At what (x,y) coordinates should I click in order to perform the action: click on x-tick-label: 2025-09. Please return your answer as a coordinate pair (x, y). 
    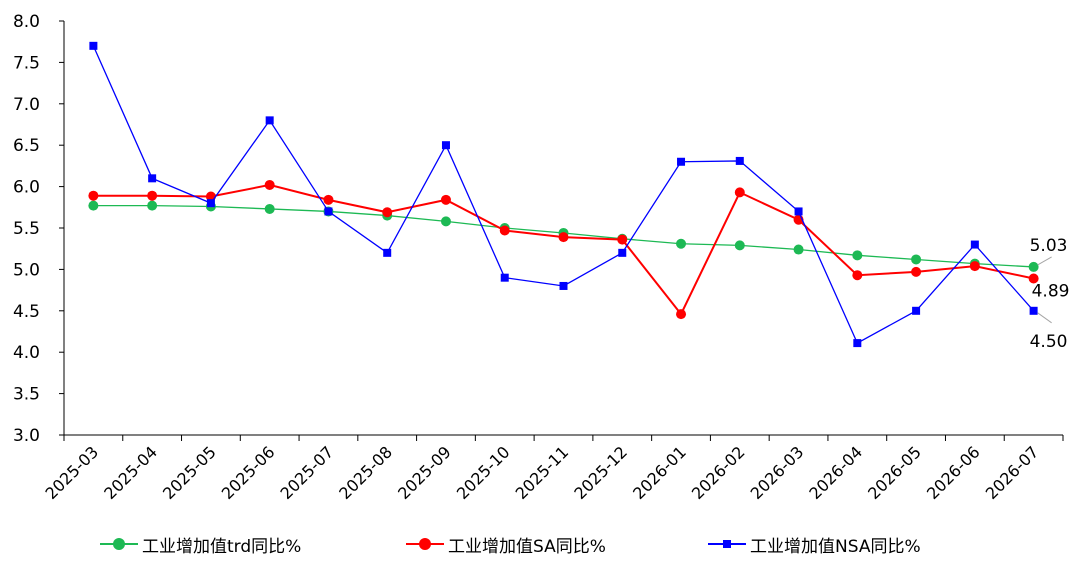
    Looking at the image, I should click on (424, 472).